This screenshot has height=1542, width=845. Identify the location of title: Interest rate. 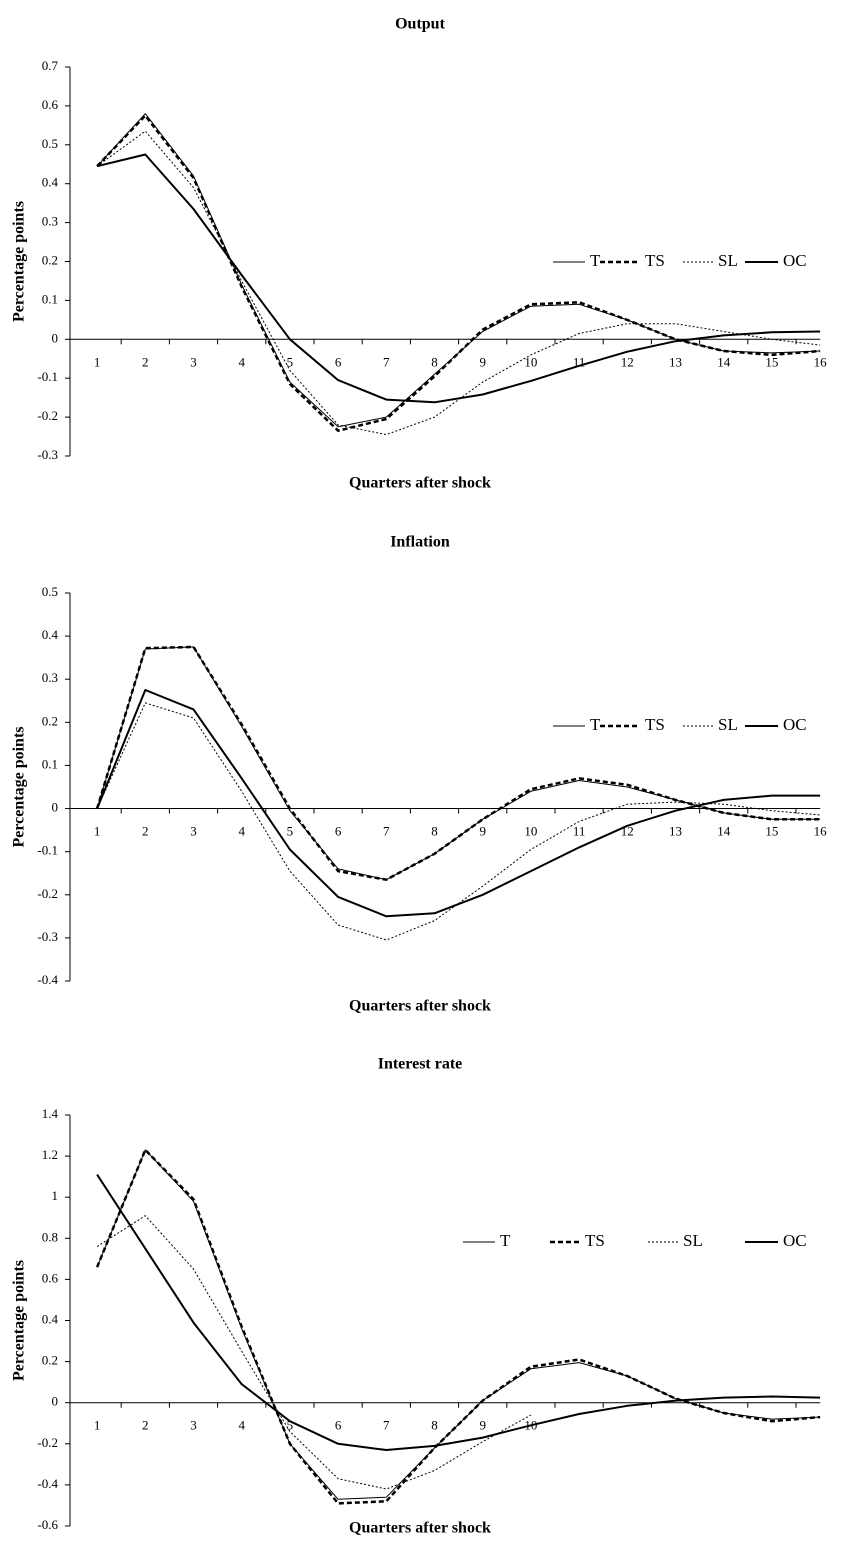
(420, 1064).